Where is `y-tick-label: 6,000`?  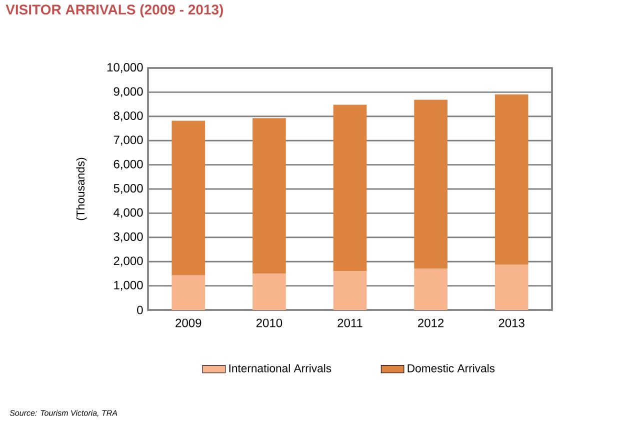
y-tick-label: 6,000 is located at coordinates (128, 165).